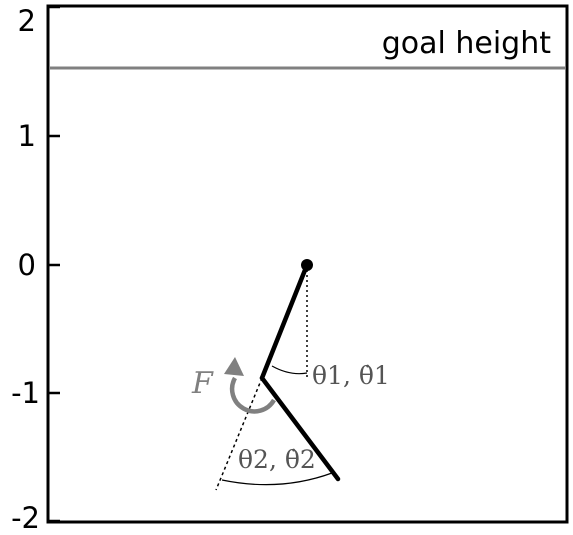 The width and height of the screenshot is (573, 535). Describe the element at coordinates (234, 366) in the screenshot. I see `force-arrowhead-icon` at that location.